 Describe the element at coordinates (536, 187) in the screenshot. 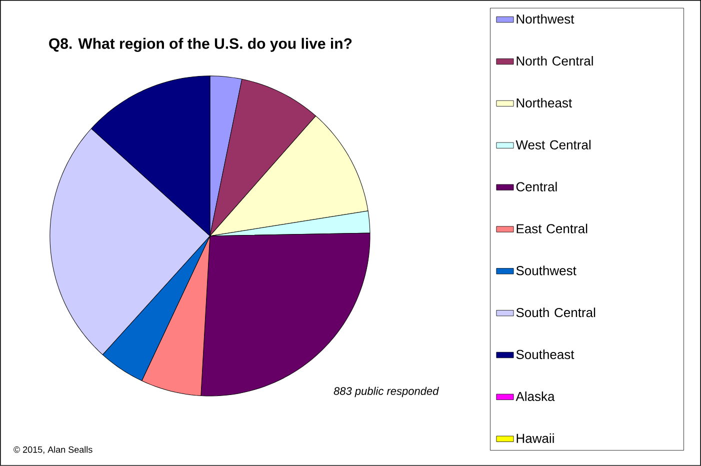

I see `legend-label: Central` at that location.